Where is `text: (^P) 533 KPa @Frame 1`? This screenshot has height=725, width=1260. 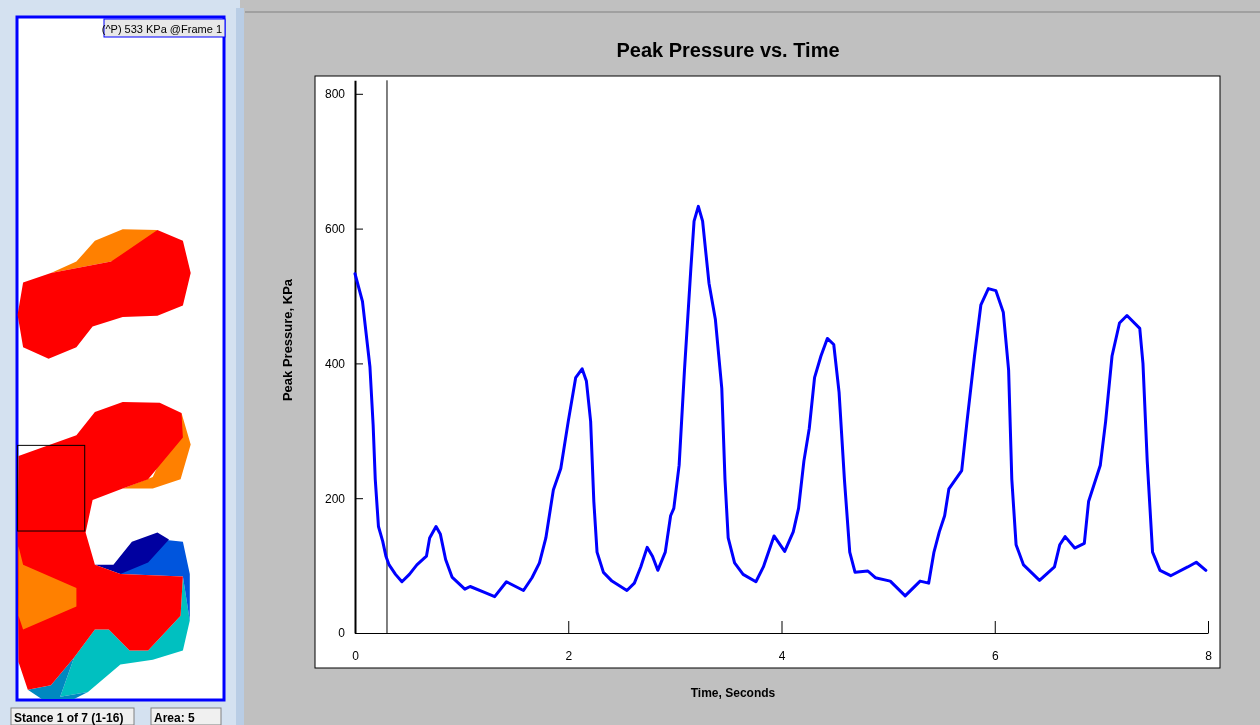 text: (^P) 533 KPa @Frame 1 is located at coordinates (161, 29).